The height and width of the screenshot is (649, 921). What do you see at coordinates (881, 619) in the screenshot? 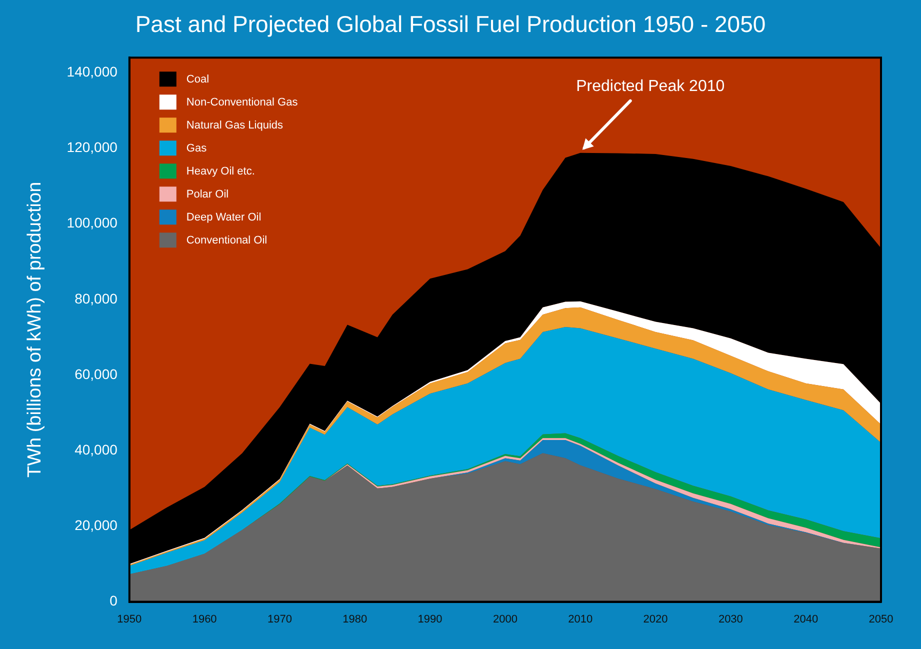
I see `x-tick-label: 2050` at bounding box center [881, 619].